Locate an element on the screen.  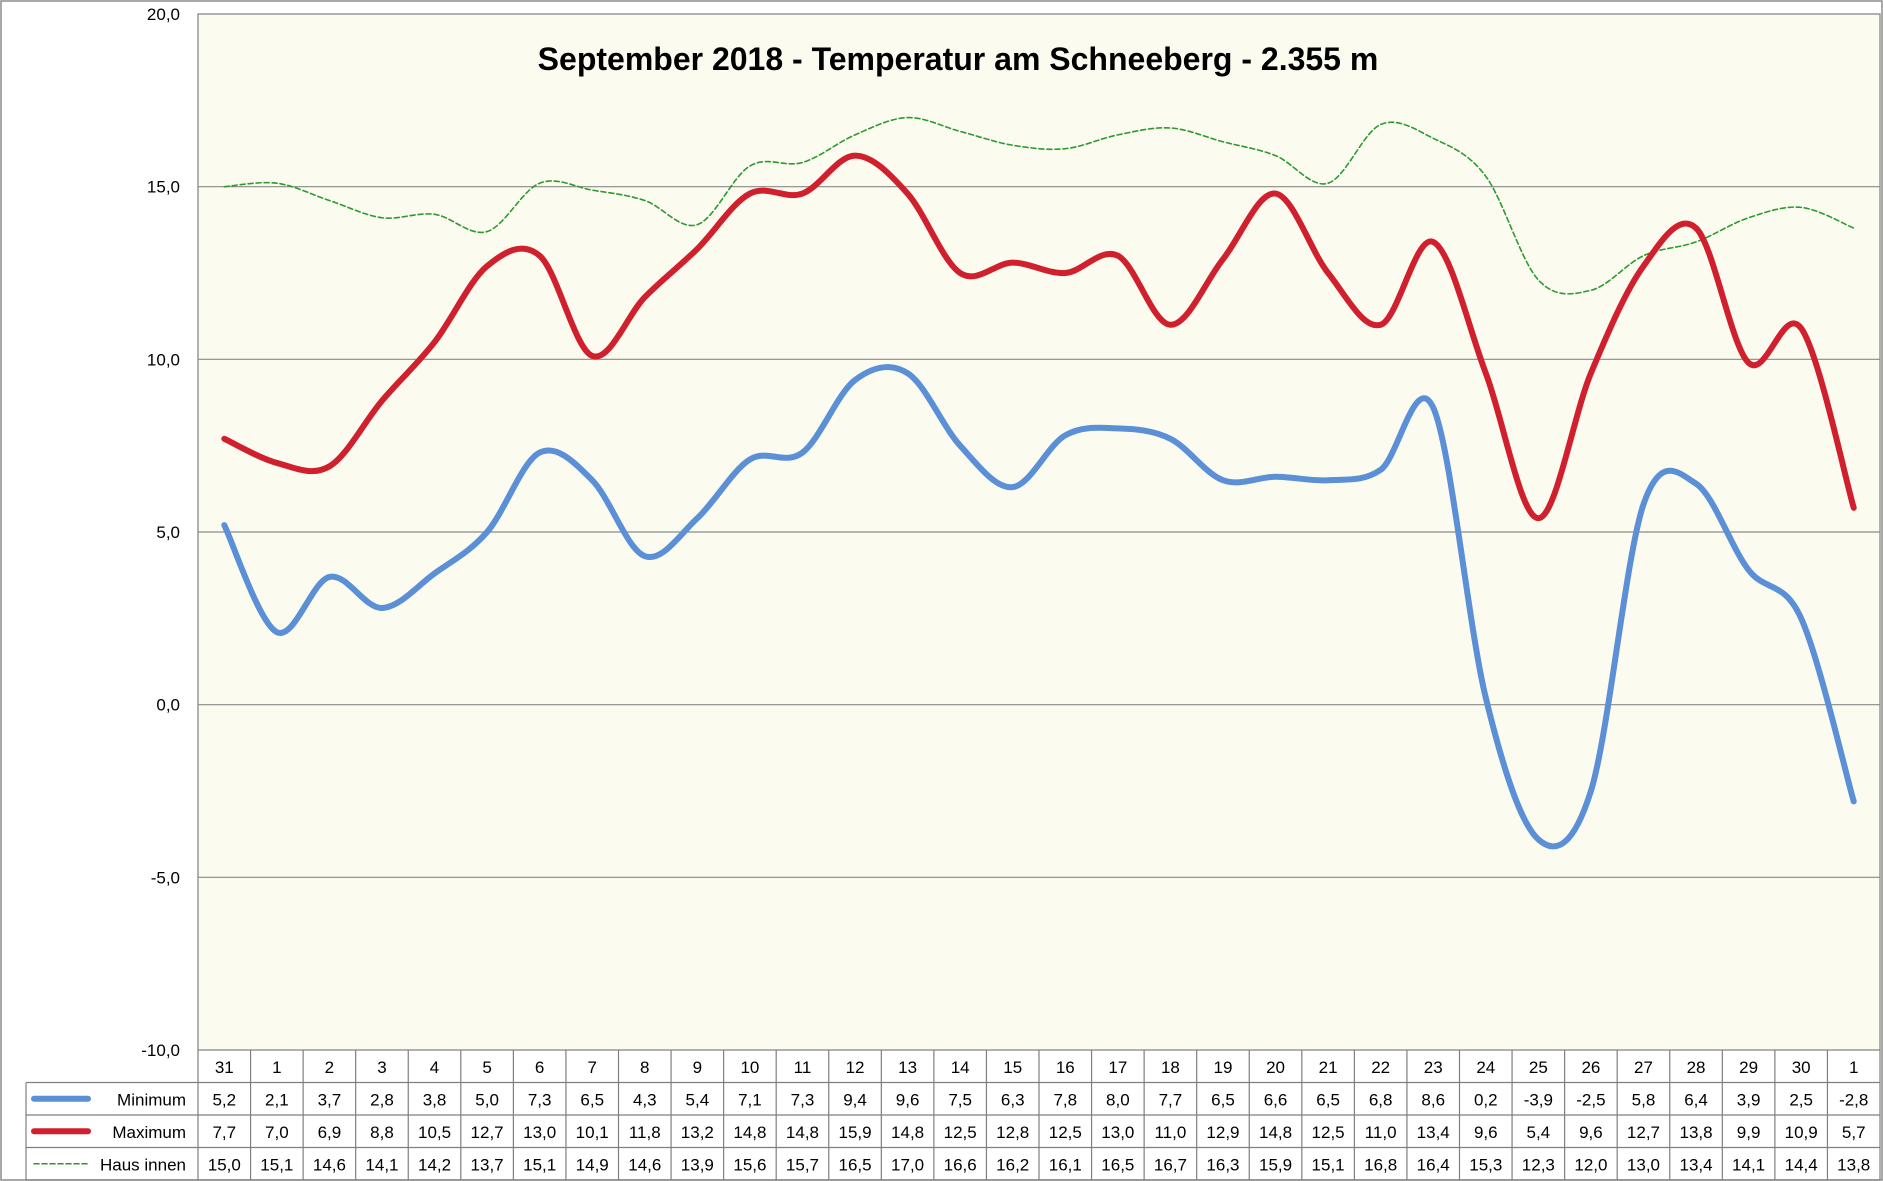
table-value-cell: 0,2 is located at coordinates (1486, 1100).